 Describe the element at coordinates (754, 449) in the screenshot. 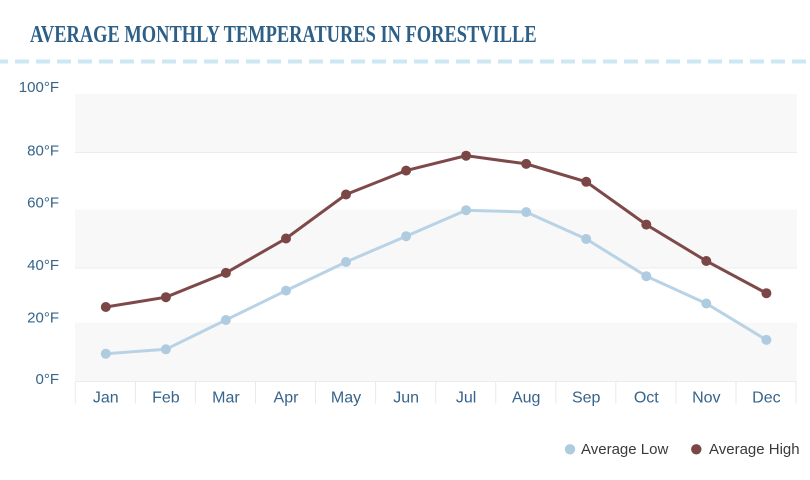

I see `svg-text: Average High` at that location.